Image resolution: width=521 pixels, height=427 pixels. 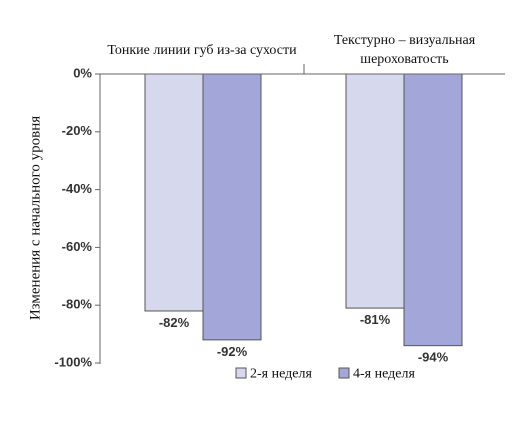 I want to click on bar-value-label: -82%, so click(x=174, y=322).